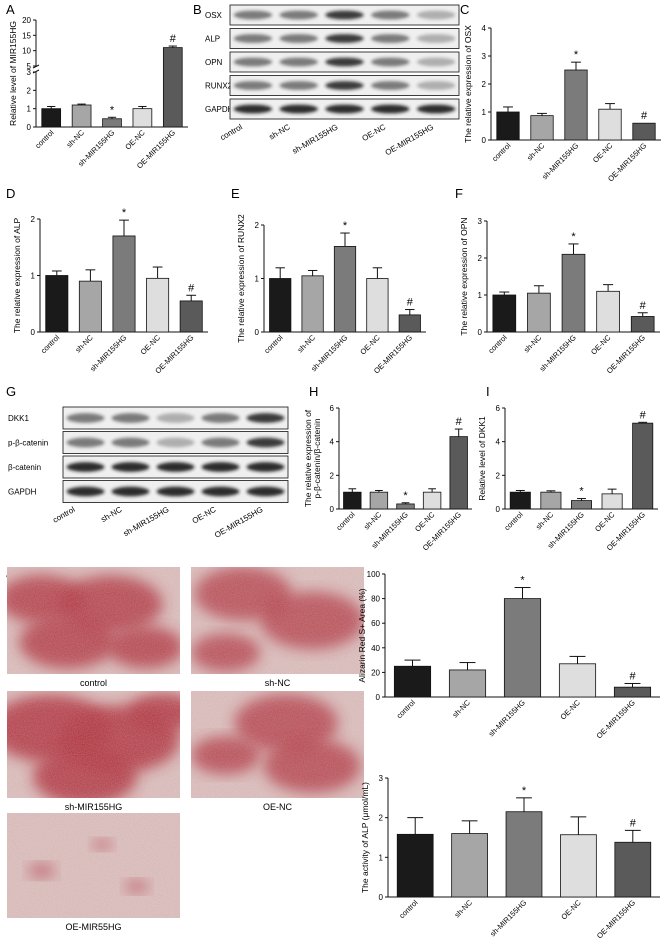  What do you see at coordinates (29, 66) in the screenshot?
I see `y-tick-label: 5` at bounding box center [29, 66].